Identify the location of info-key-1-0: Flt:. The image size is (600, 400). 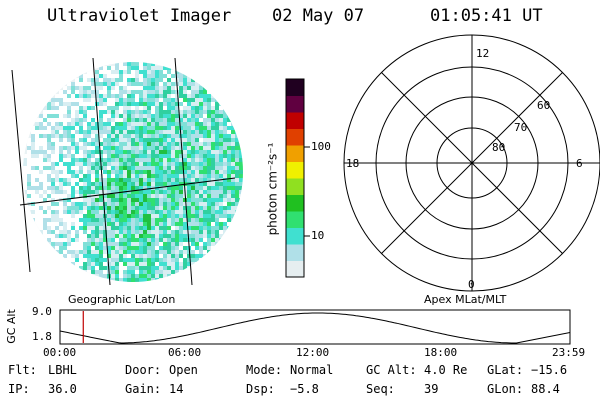
(22, 370).